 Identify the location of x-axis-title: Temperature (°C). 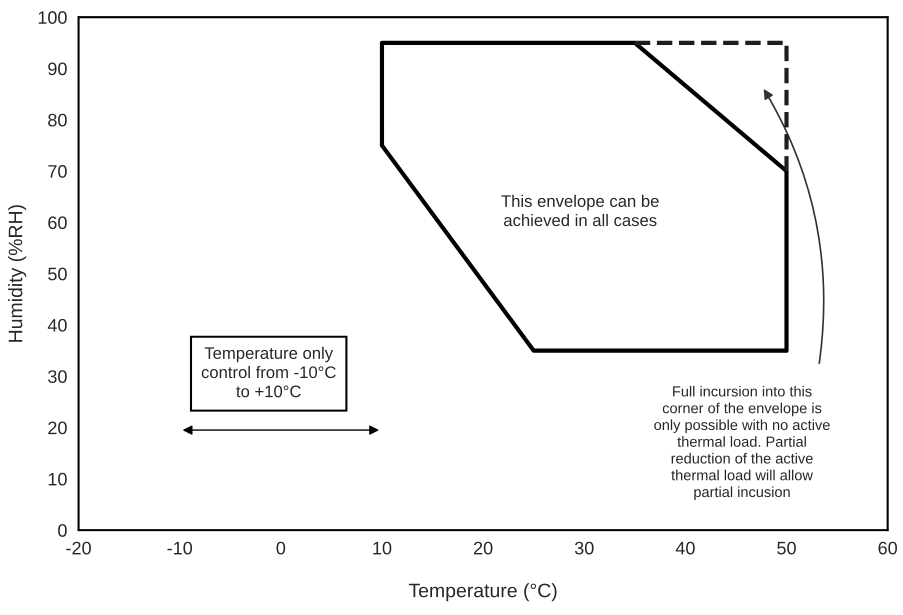
(482, 592).